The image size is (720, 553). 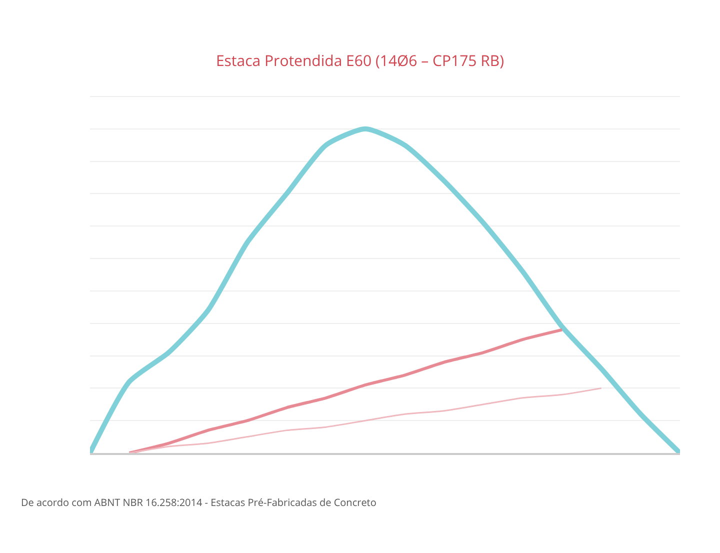 I want to click on text: De acordo com ABNT NBR 16.258:2014 - Estacas Pré-Fabricadas de Concreto, so click(x=198, y=502).